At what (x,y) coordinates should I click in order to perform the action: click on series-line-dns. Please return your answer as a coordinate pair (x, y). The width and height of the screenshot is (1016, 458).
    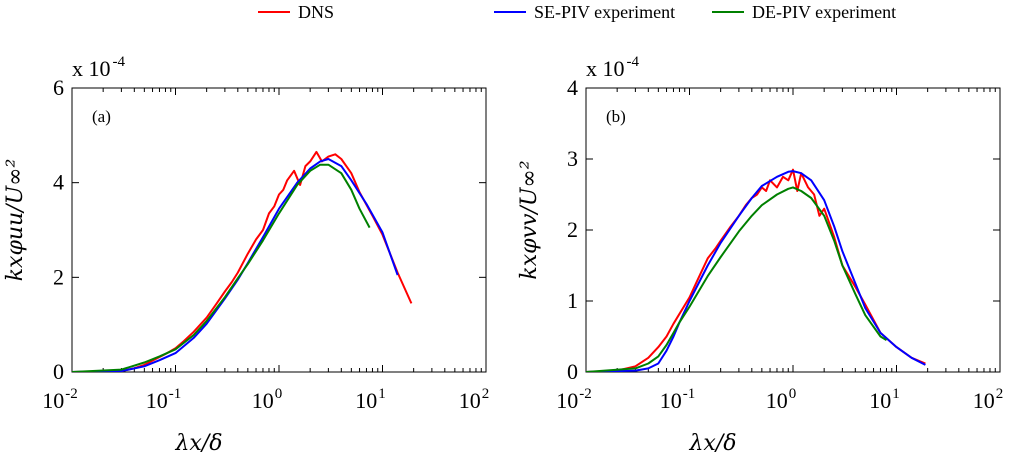
    Looking at the image, I should click on (756, 270).